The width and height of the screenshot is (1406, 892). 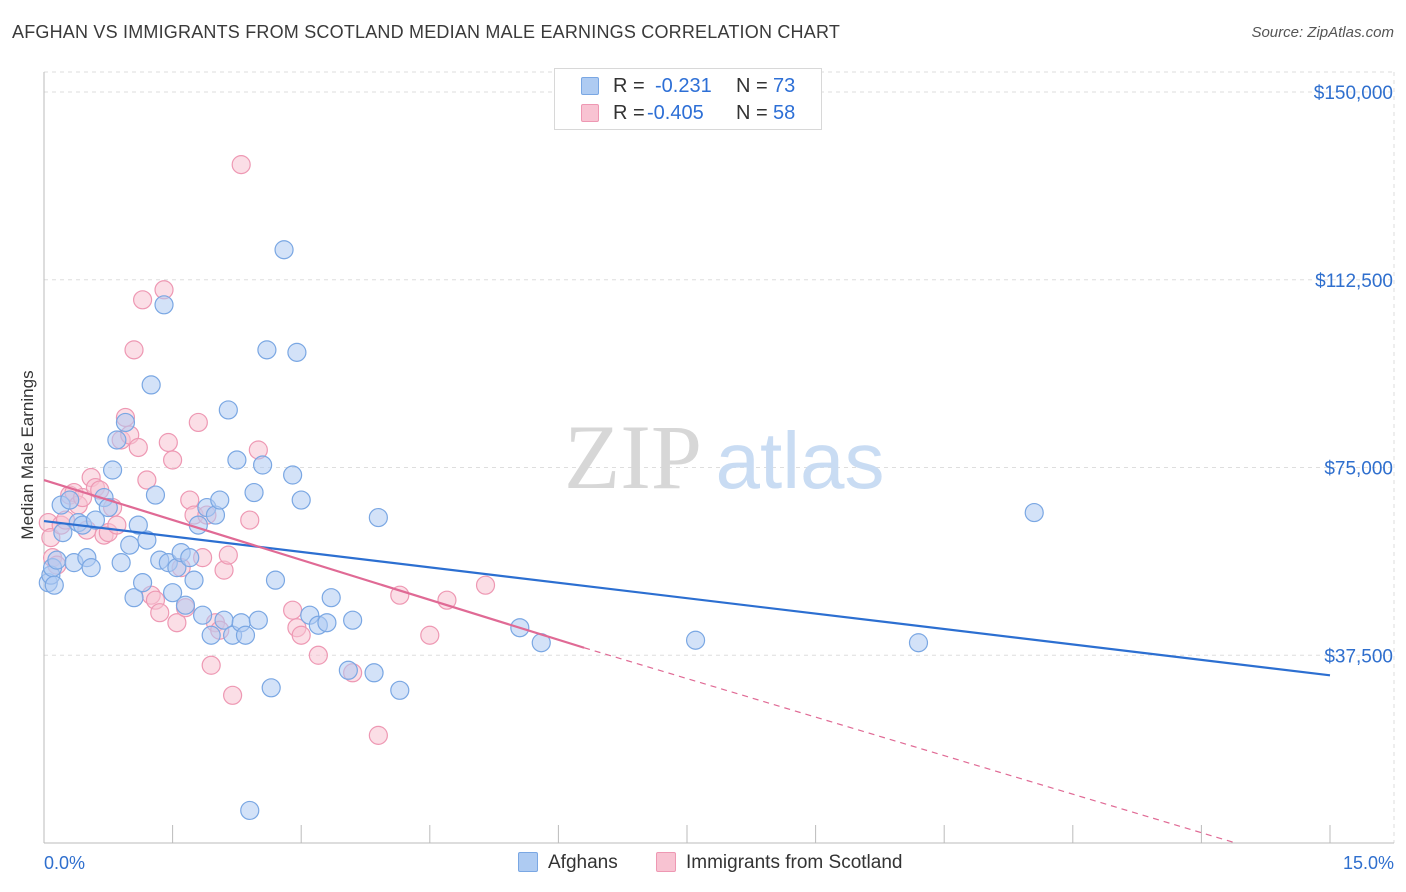 I want to click on stats-legend: R = -0.231 N = 73 R = -0.405 N = 58, so click(x=688, y=99).